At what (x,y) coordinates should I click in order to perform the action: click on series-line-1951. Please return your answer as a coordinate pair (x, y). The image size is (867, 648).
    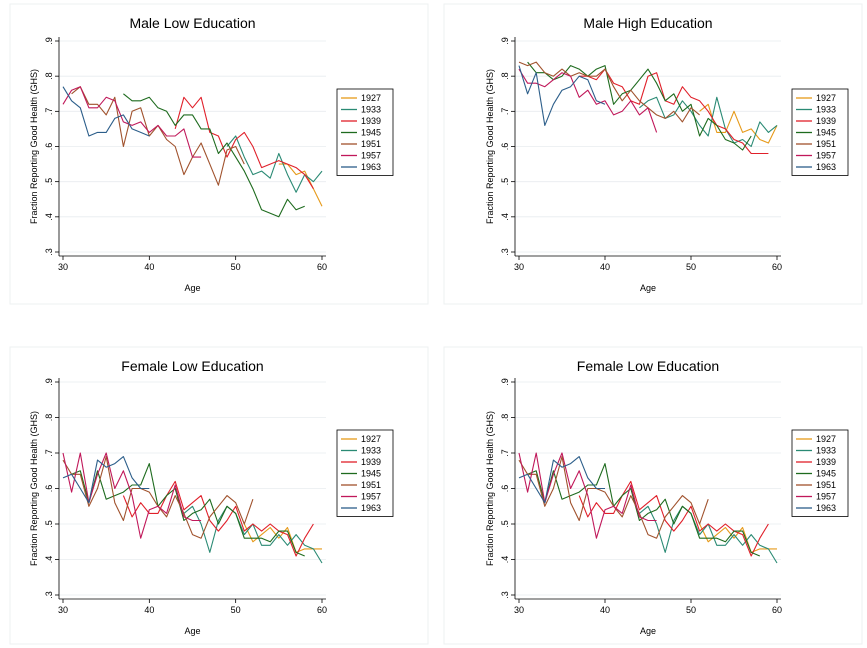
    Looking at the image, I should click on (609, 92).